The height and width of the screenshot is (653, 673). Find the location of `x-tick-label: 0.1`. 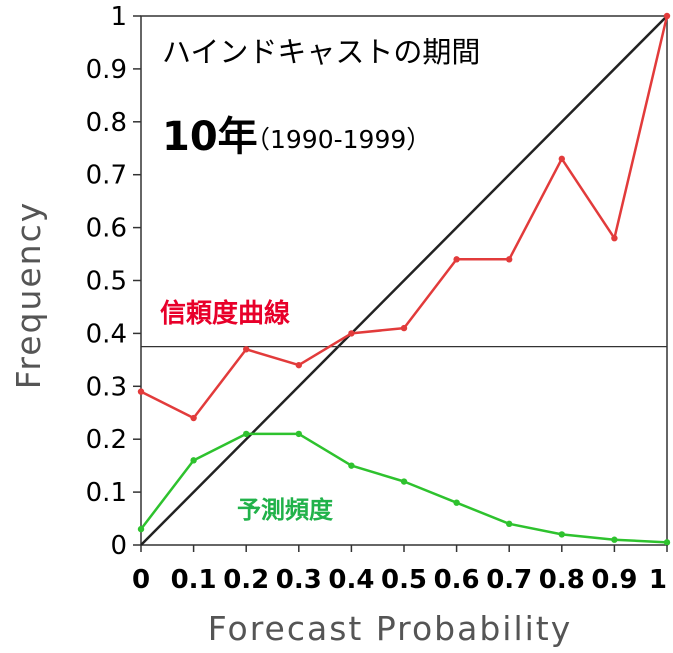

x-tick-label: 0.1 is located at coordinates (194, 580).